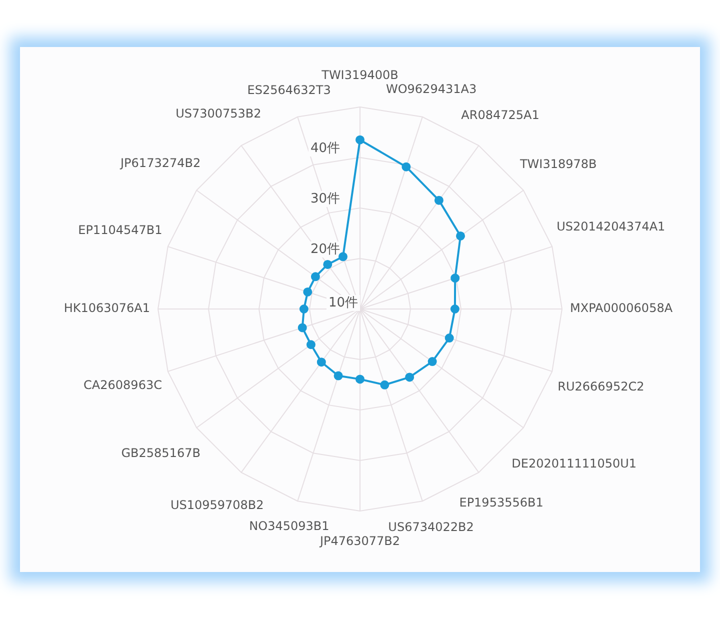 The image size is (720, 619). Describe the element at coordinates (289, 89) in the screenshot. I see `spoke-label: ES2564632T3` at that location.